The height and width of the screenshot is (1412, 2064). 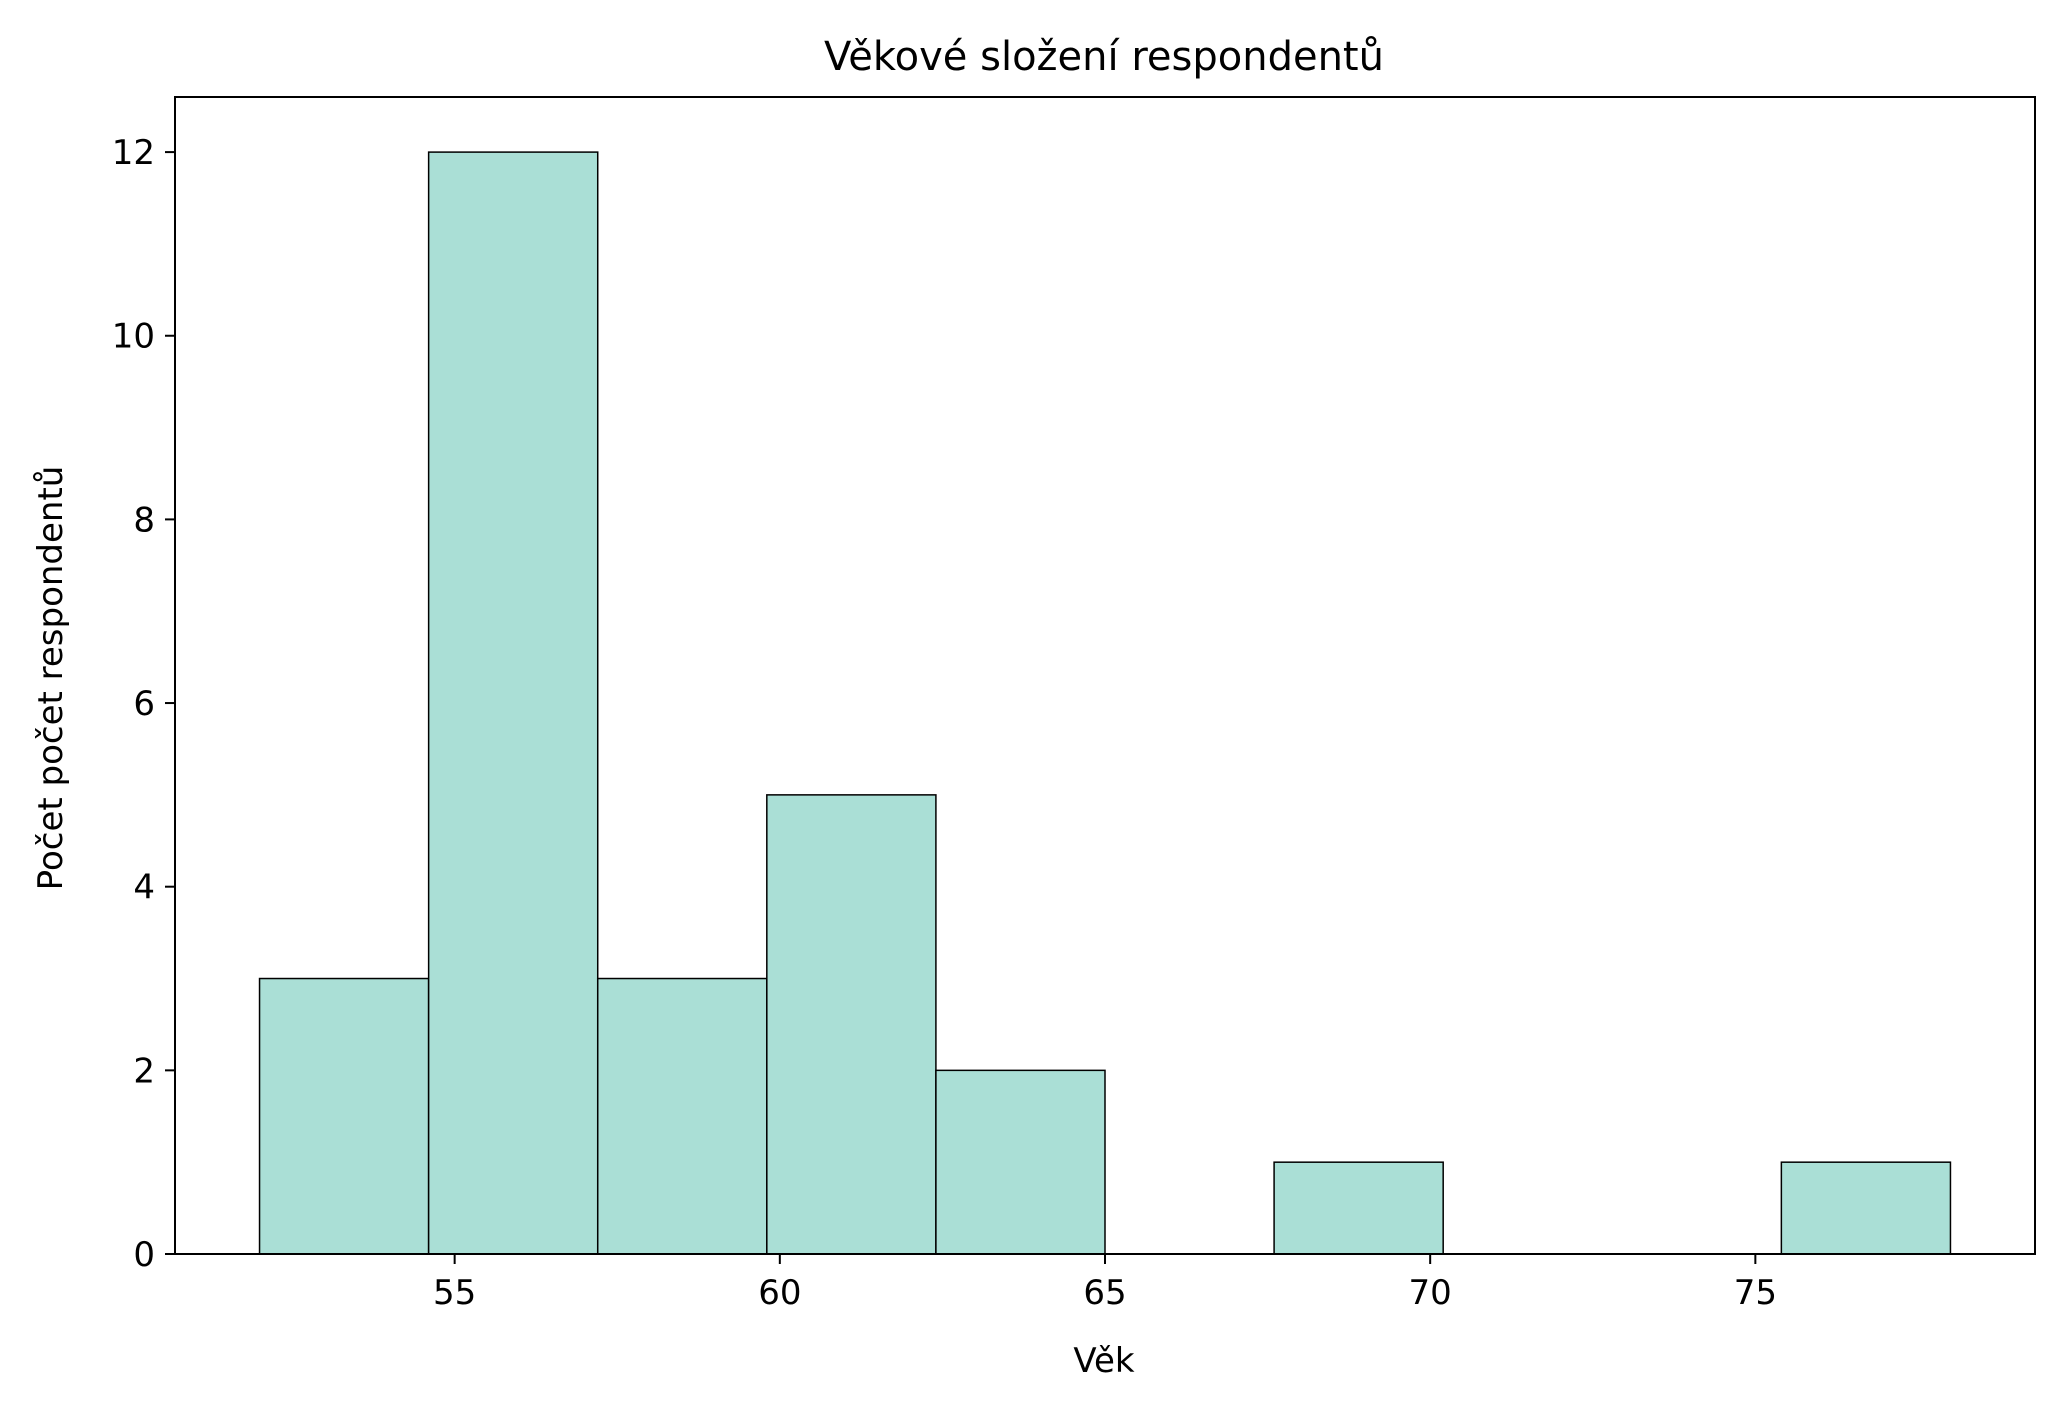 What do you see at coordinates (133, 153) in the screenshot?
I see `y-tick-label-6: 12` at bounding box center [133, 153].